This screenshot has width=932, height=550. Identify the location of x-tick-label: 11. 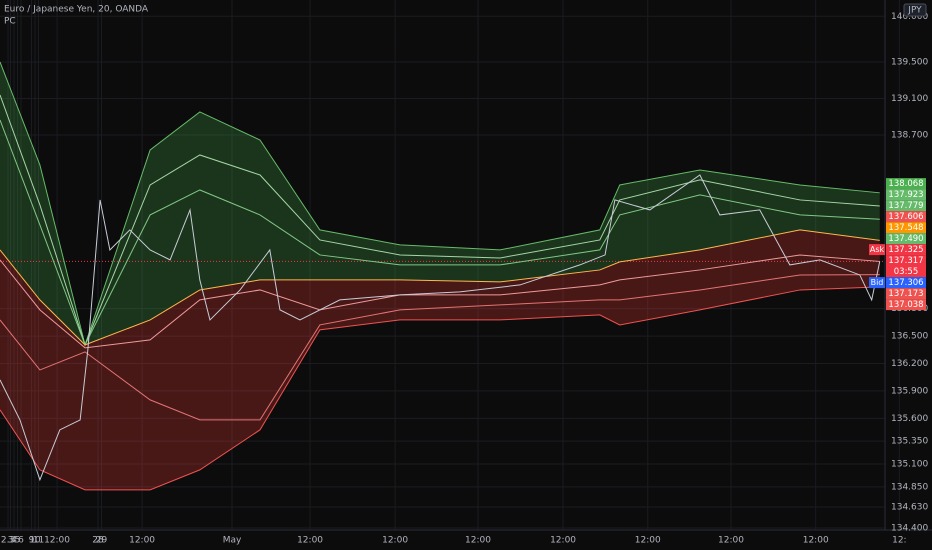
(38, 541).